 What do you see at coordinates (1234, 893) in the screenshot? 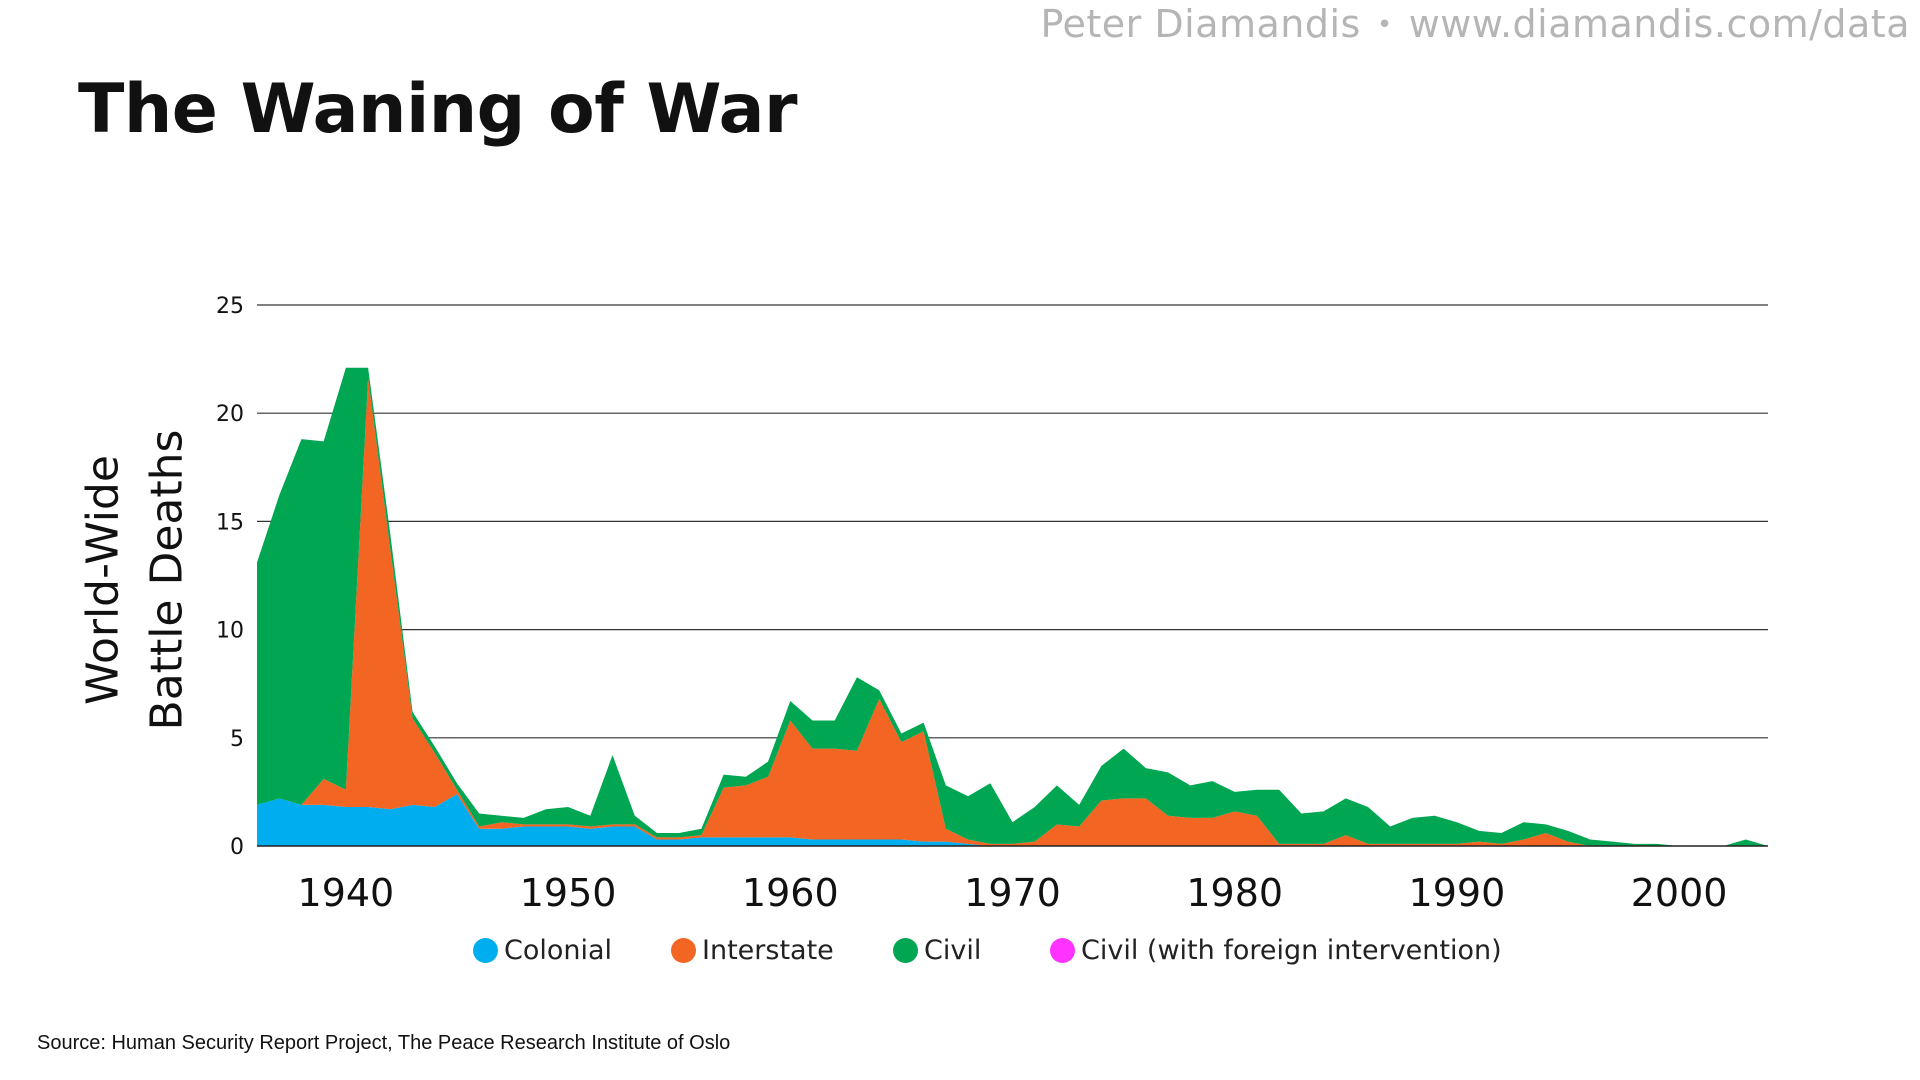
I see `x-tick-label: 1980` at bounding box center [1234, 893].